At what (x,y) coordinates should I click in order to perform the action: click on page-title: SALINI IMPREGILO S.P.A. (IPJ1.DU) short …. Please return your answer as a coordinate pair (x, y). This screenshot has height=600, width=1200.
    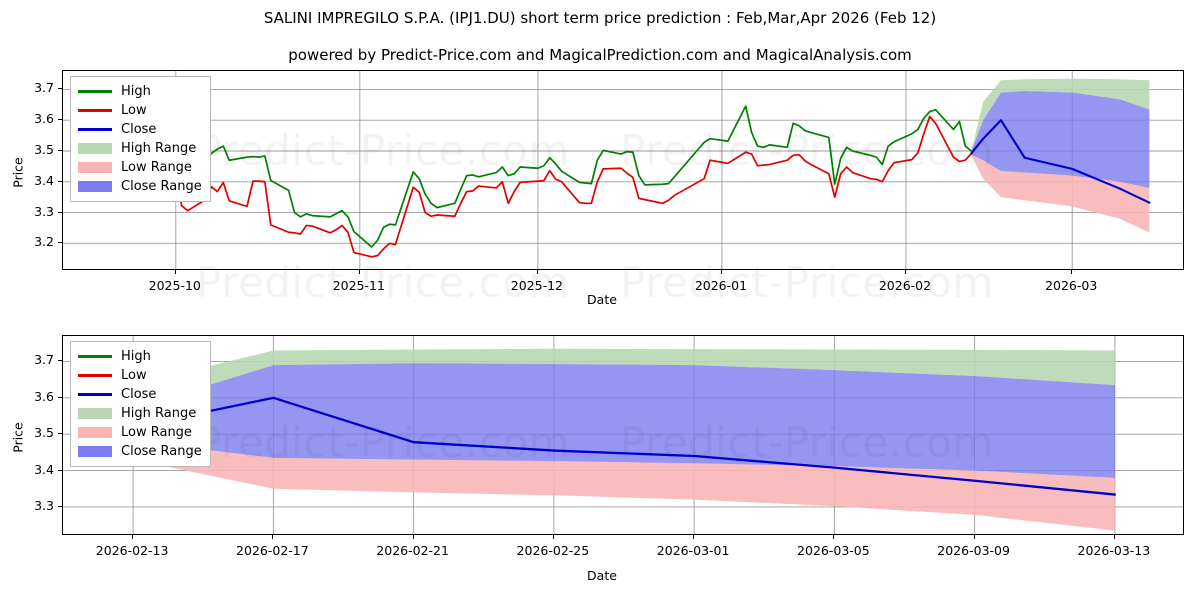
    Looking at the image, I should click on (600, 18).